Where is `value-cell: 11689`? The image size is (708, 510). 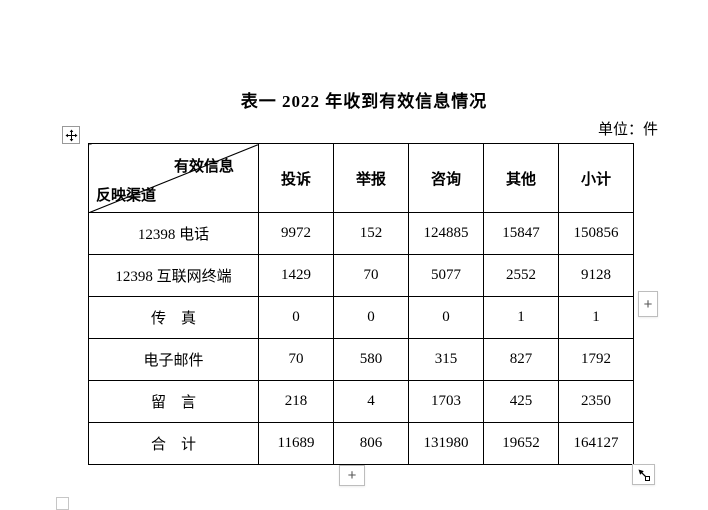 value-cell: 11689 is located at coordinates (296, 443).